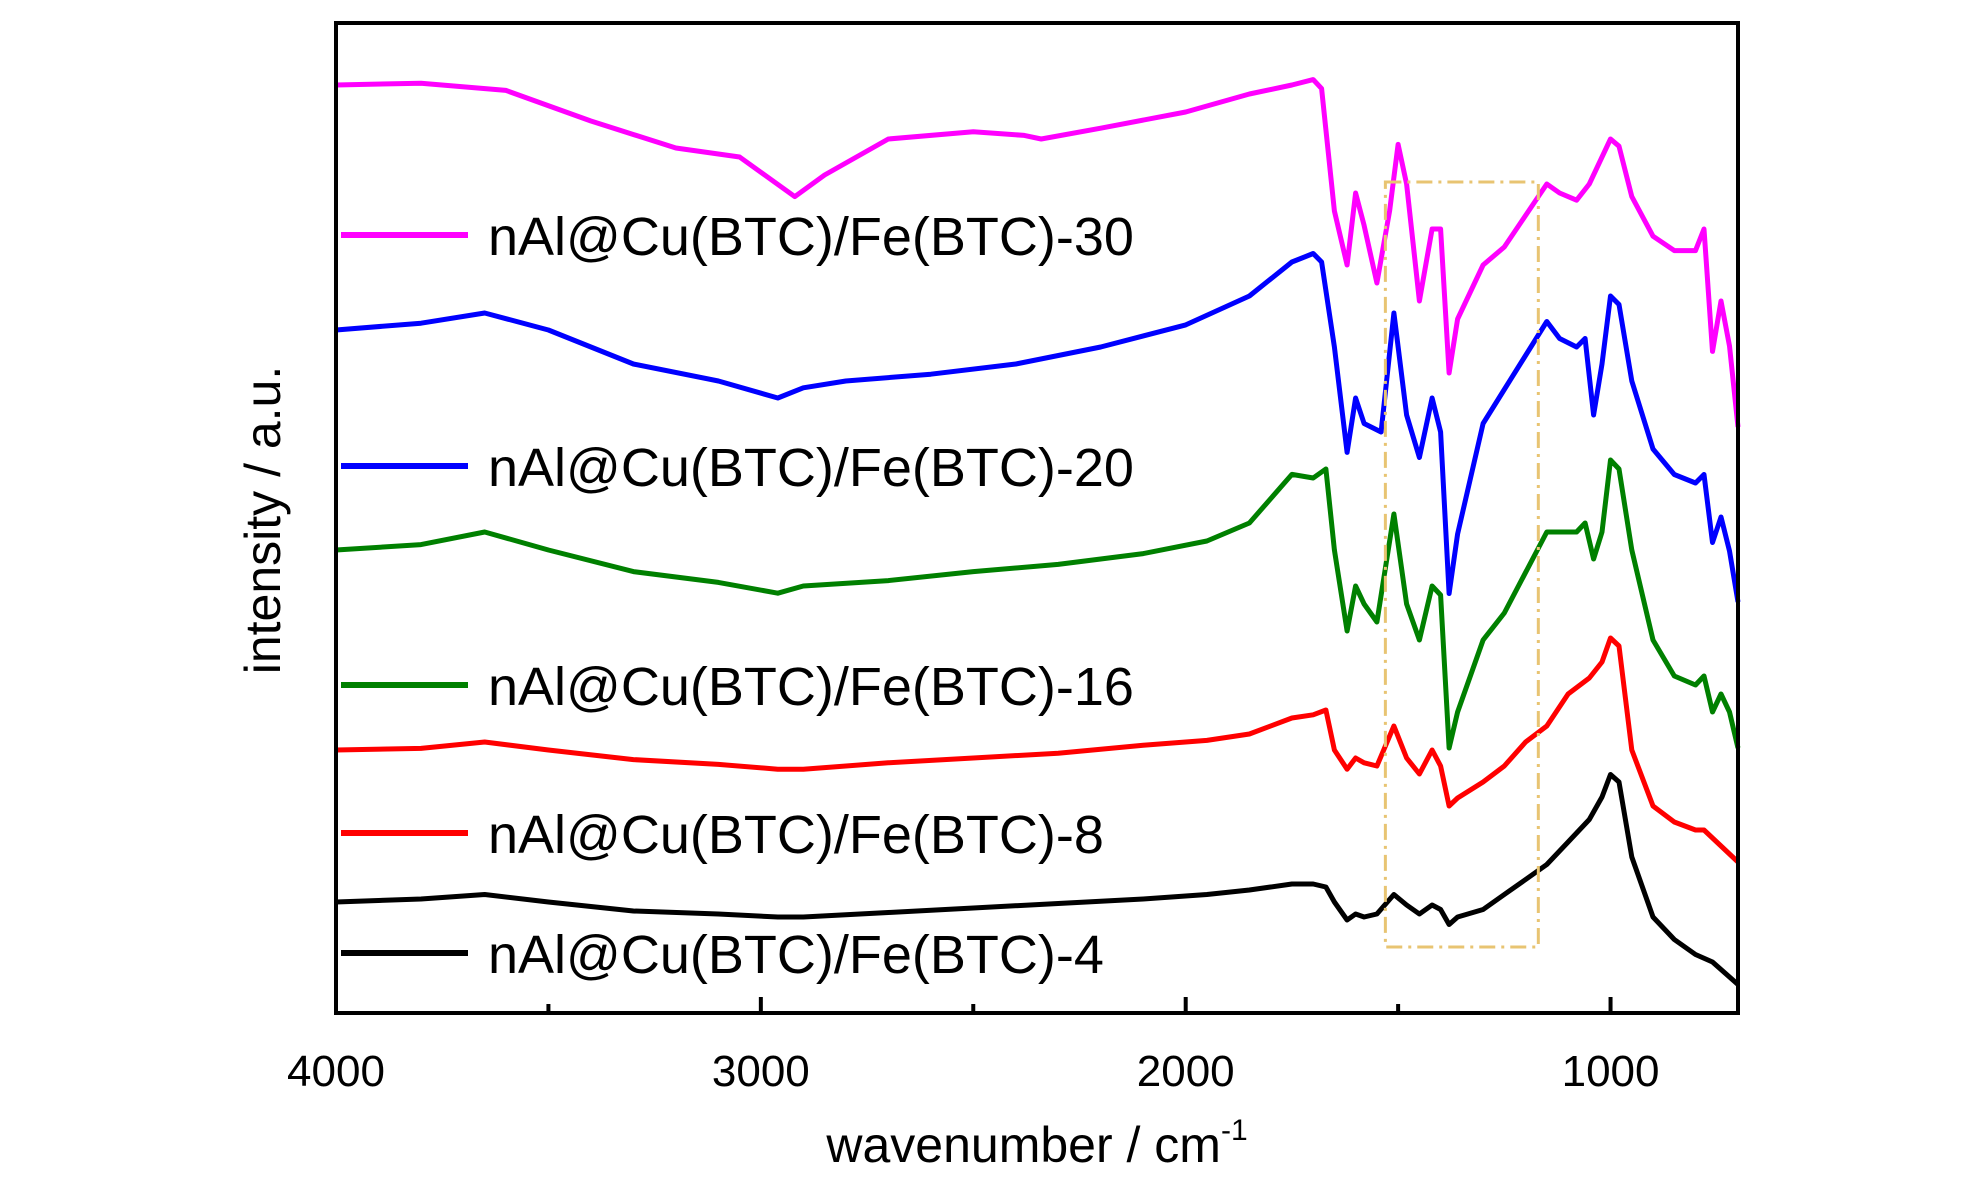  Describe the element at coordinates (263, 520) in the screenshot. I see `y-axis-title: intensity / a.u.` at that location.